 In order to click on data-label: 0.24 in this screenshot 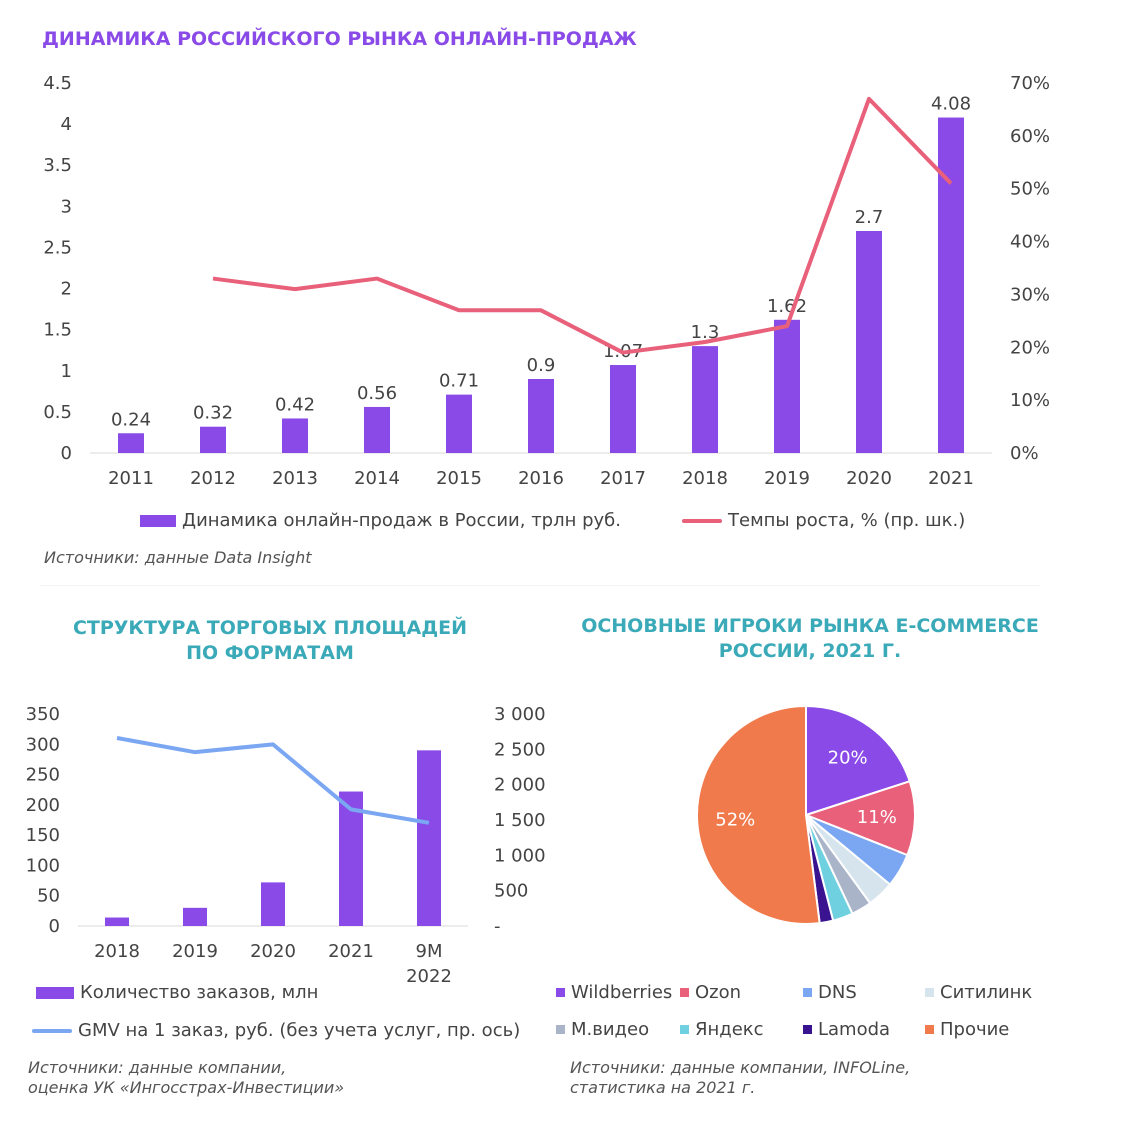, I will do `click(131, 419)`.